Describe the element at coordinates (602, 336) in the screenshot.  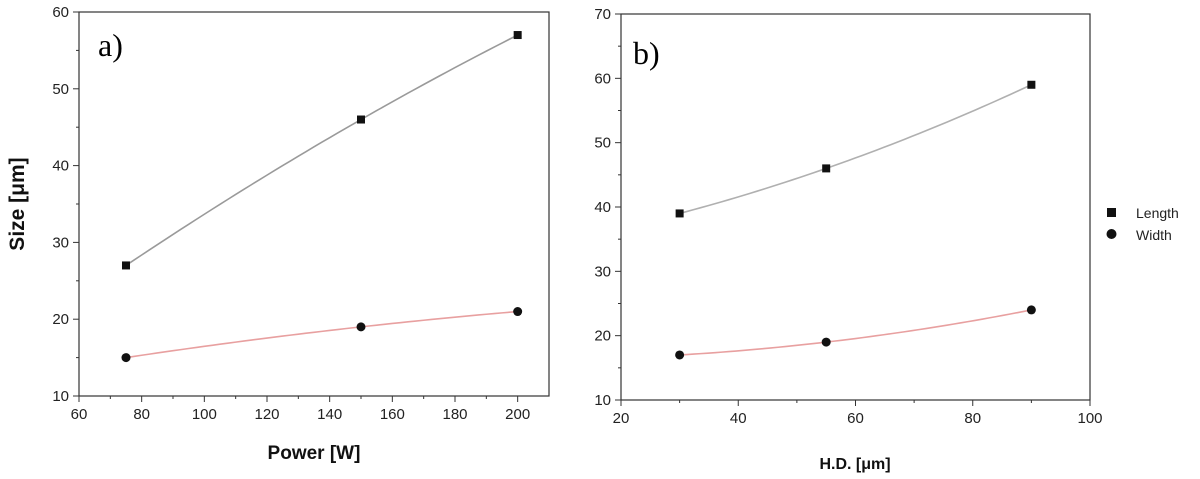
I see `panel-b-y-tick-label: 20` at that location.